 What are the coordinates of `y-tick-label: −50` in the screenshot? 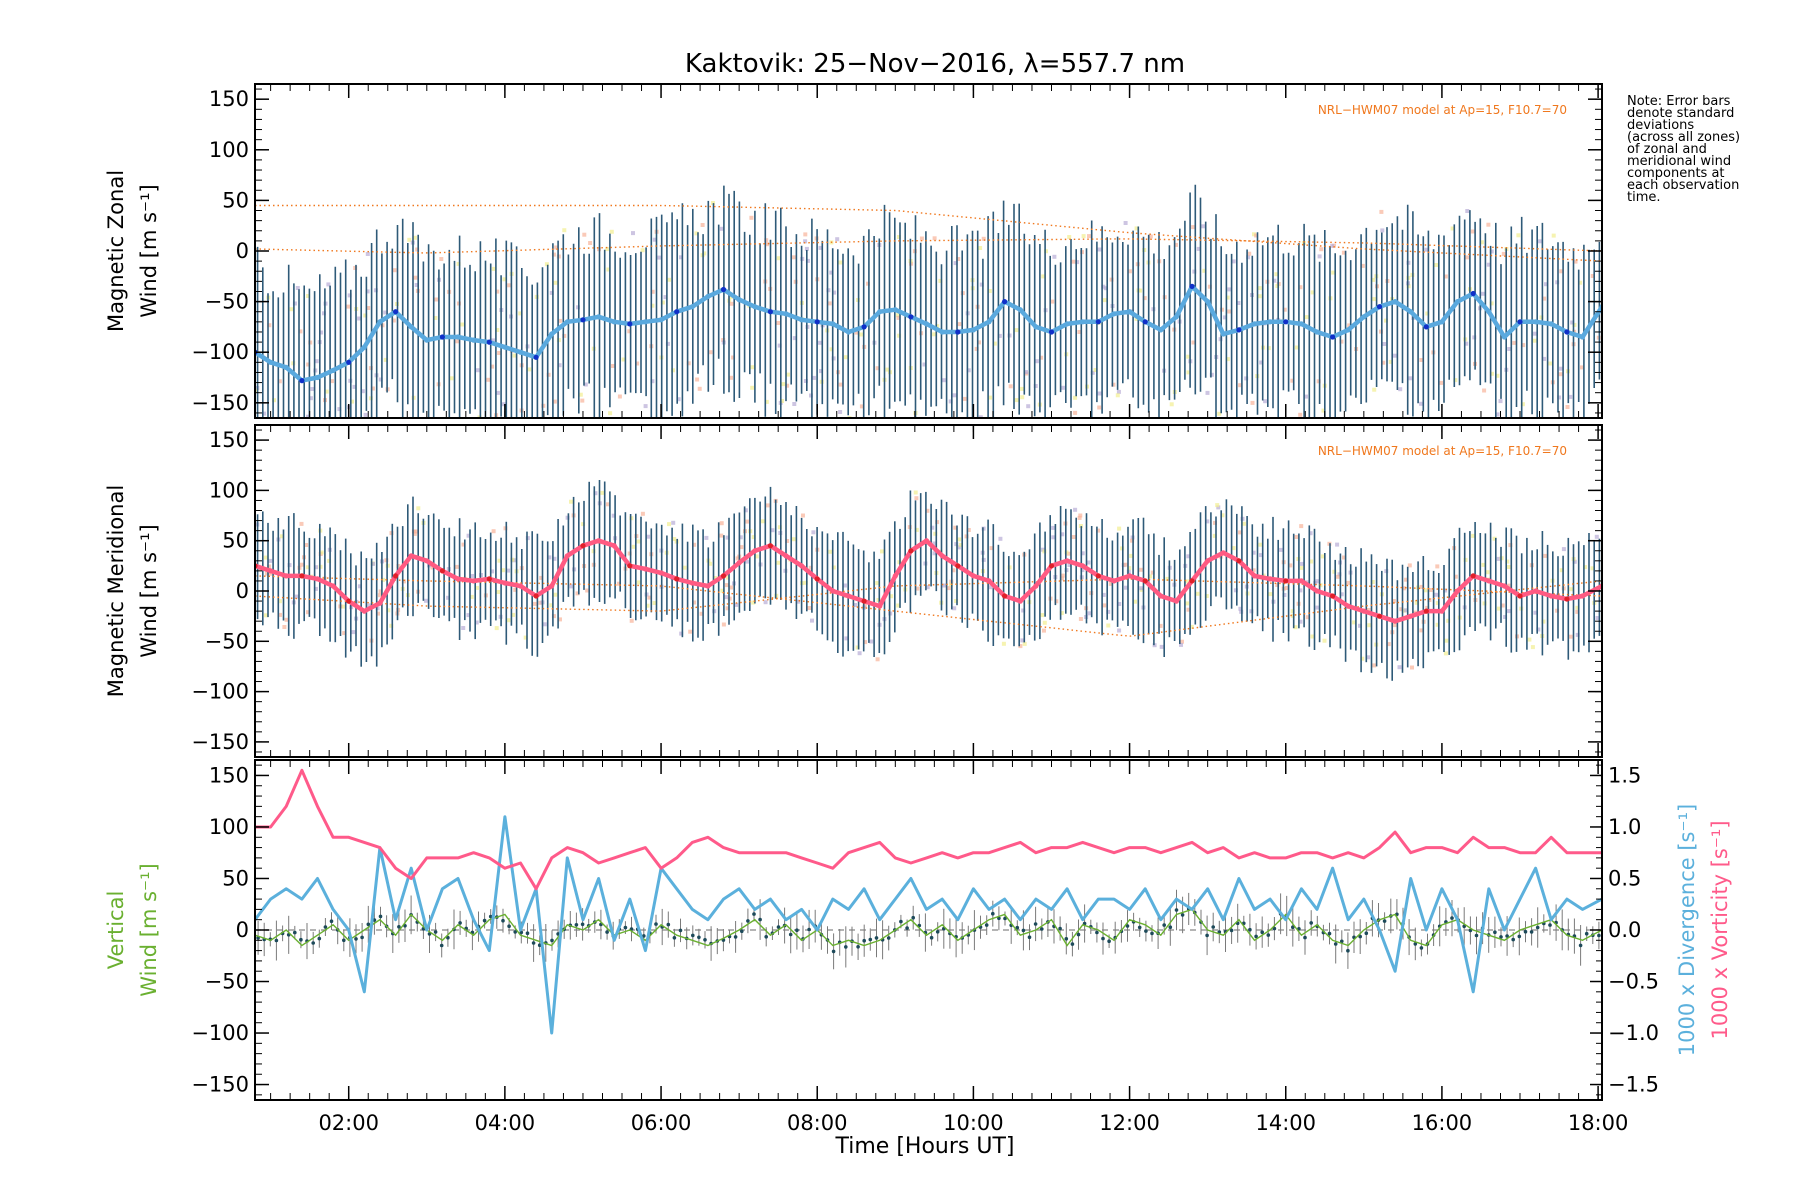 It's located at (227, 982).